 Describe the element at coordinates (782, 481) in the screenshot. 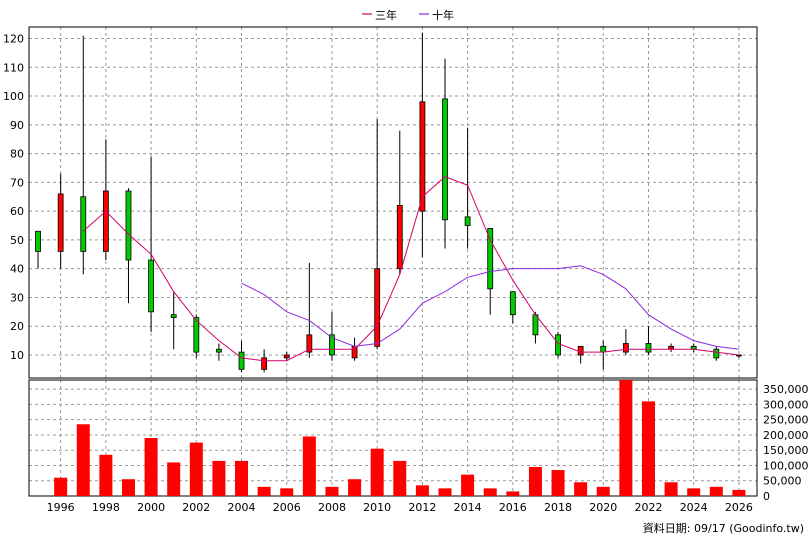

I see `volume-tick-label: 50,000` at that location.